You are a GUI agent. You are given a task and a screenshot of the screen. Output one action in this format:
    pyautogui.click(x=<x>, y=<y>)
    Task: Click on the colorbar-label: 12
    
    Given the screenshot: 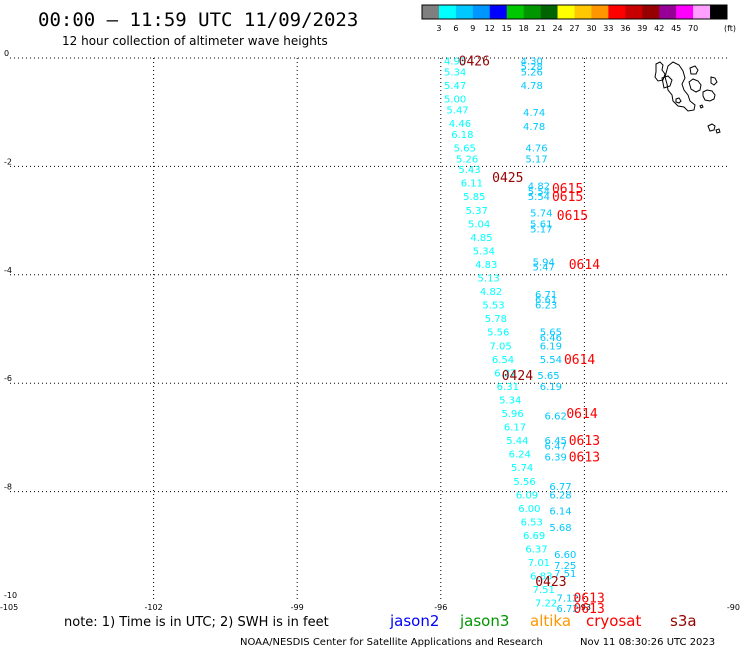 What is the action you would take?
    pyautogui.click(x=490, y=28)
    